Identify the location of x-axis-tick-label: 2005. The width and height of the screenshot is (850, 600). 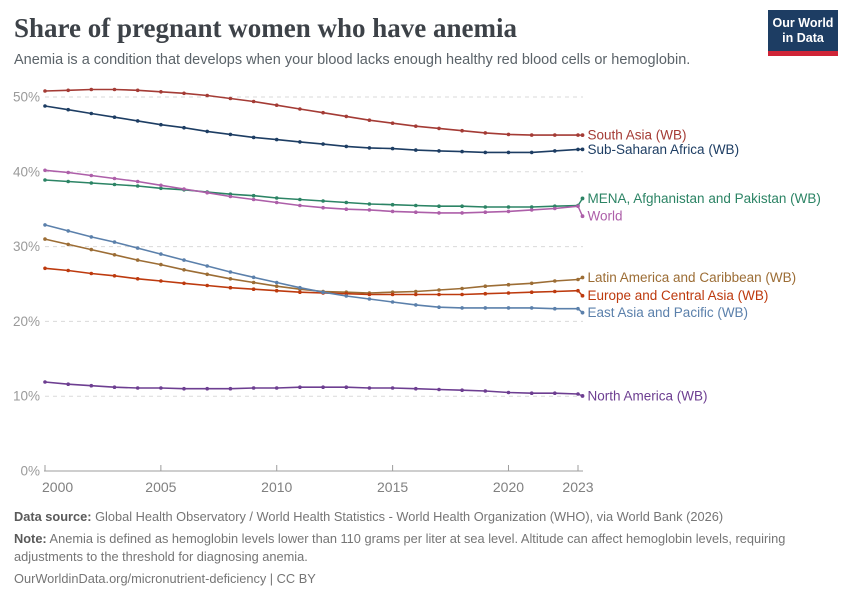
(160, 487).